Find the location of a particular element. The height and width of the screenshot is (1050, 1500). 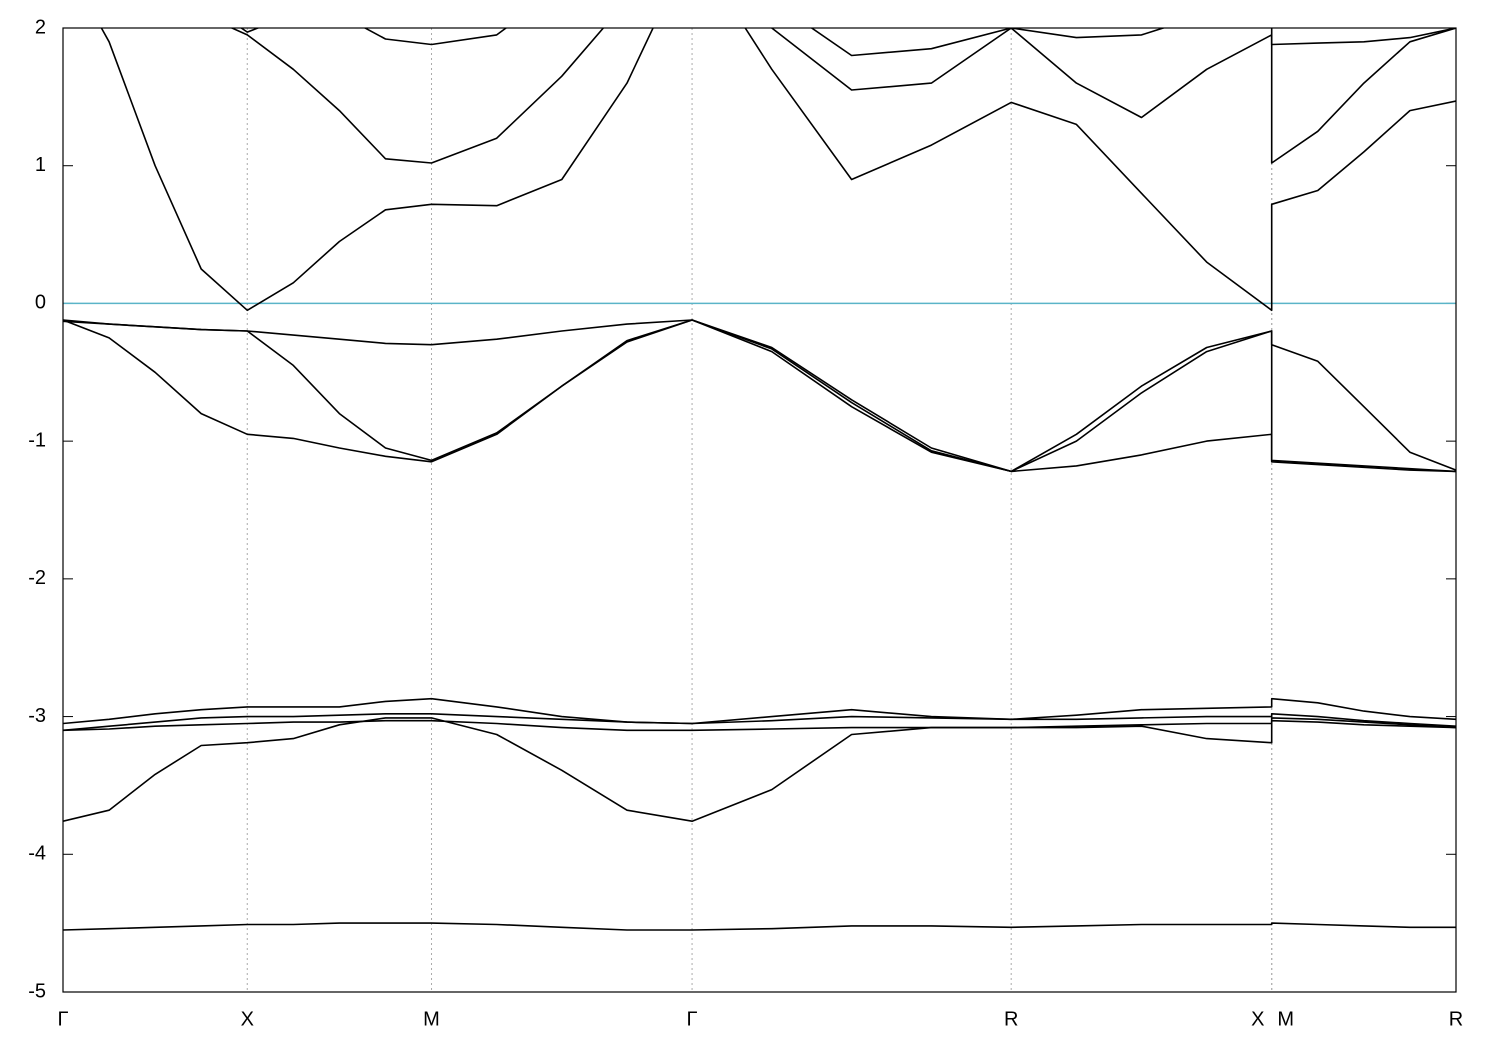

y-tick-label: -4 is located at coordinates (37, 854).